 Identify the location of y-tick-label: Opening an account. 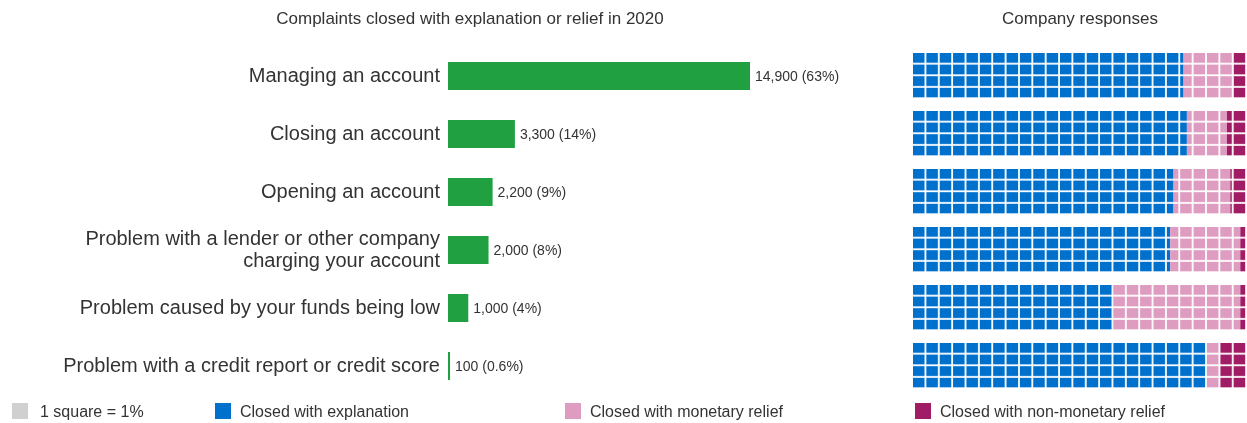
(350, 191).